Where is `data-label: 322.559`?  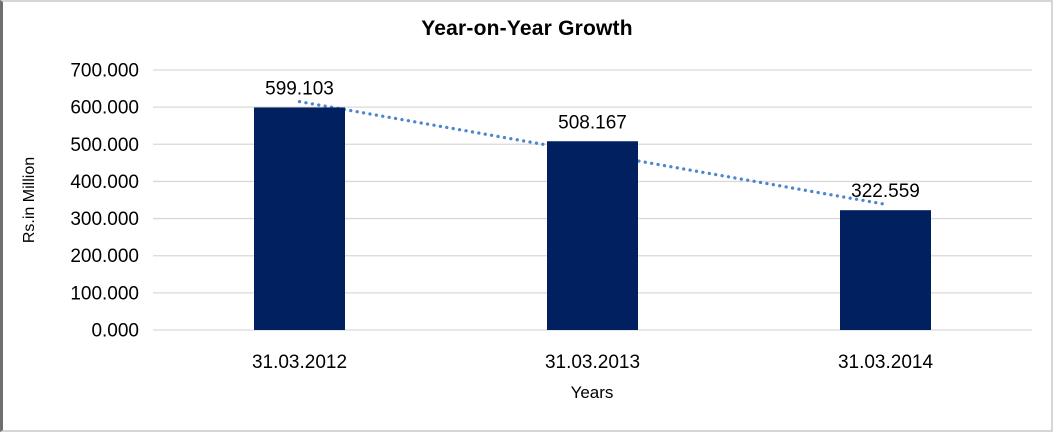 data-label: 322.559 is located at coordinates (885, 191).